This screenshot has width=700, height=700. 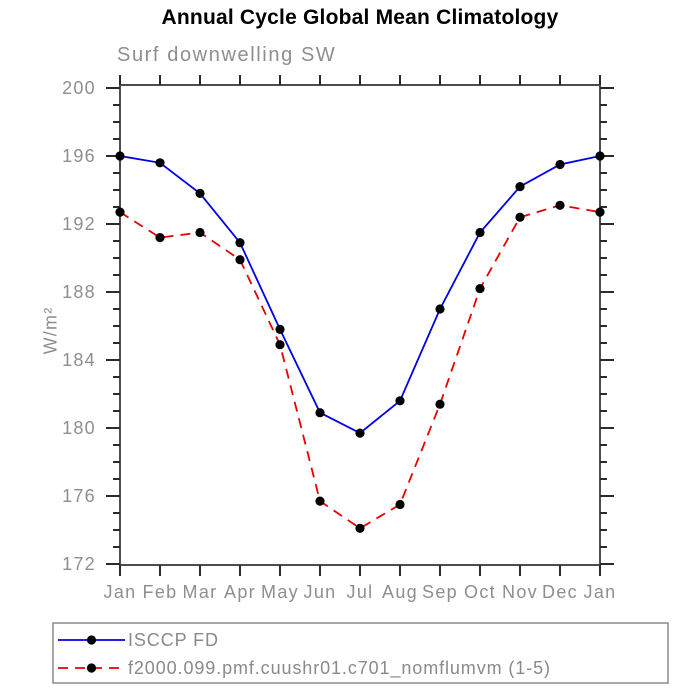 I want to click on chart-title: Annual Cycle Global Mean Climatology, so click(x=360, y=17).